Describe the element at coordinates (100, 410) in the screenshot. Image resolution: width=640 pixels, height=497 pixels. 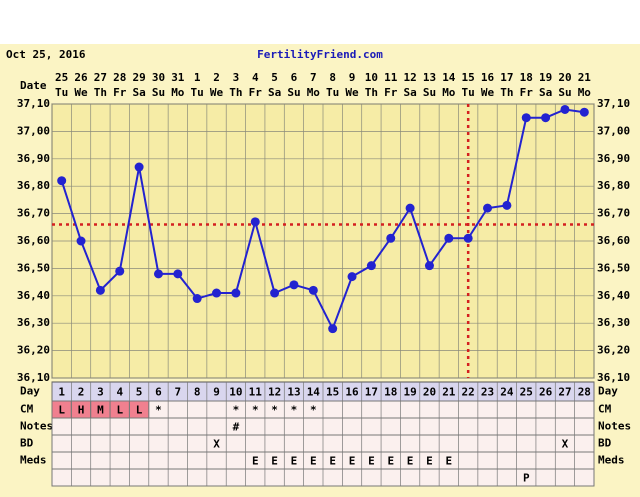
I see `cell-text: M` at that location.